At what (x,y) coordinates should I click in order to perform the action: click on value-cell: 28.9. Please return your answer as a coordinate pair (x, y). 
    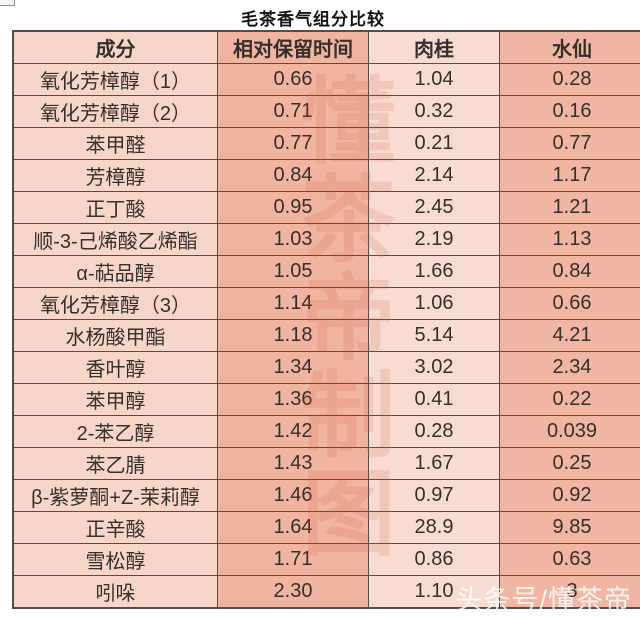
    Looking at the image, I should click on (434, 527).